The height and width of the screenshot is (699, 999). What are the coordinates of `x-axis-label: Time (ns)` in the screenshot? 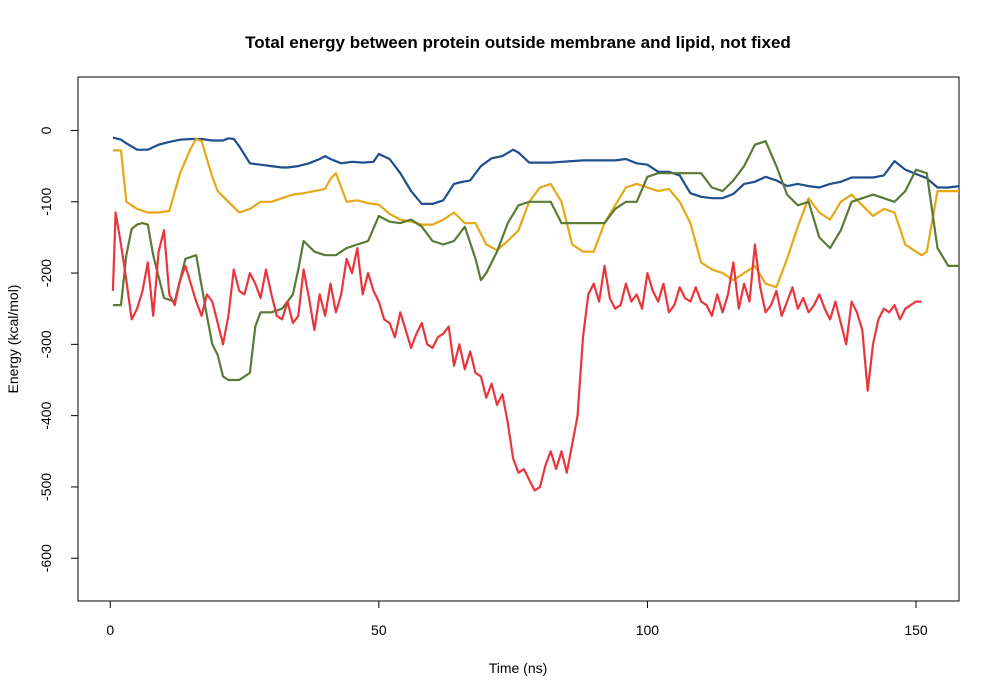 It's located at (518, 668).